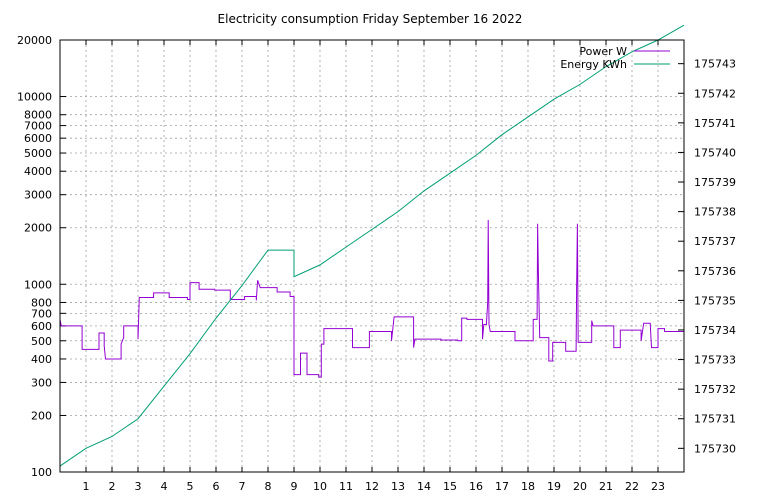 This screenshot has height=500, width=768. What do you see at coordinates (86, 486) in the screenshot?
I see `x-tick-label: 1` at bounding box center [86, 486].